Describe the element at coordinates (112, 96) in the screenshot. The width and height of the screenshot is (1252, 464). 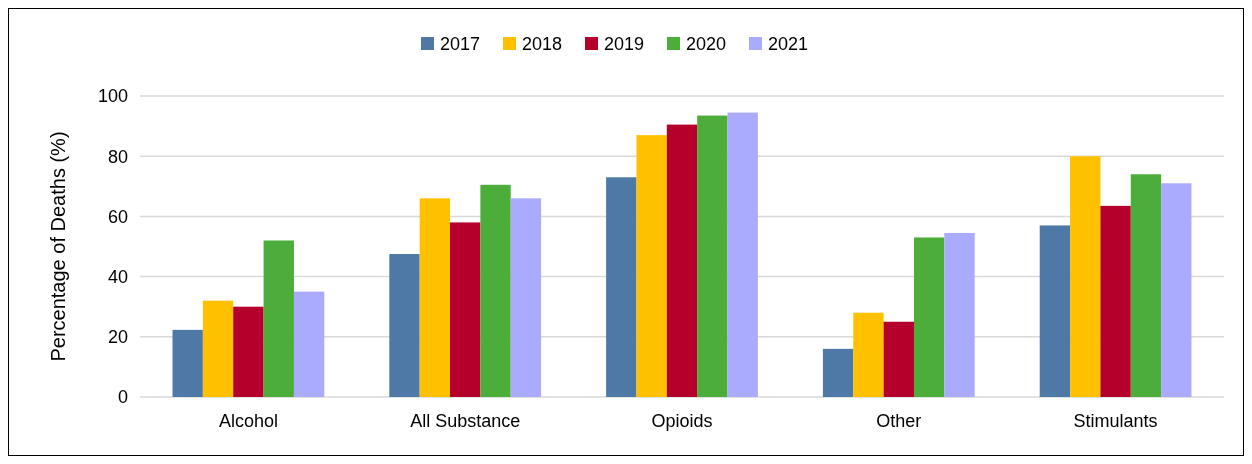
I see `y-tick-label: 100` at that location.